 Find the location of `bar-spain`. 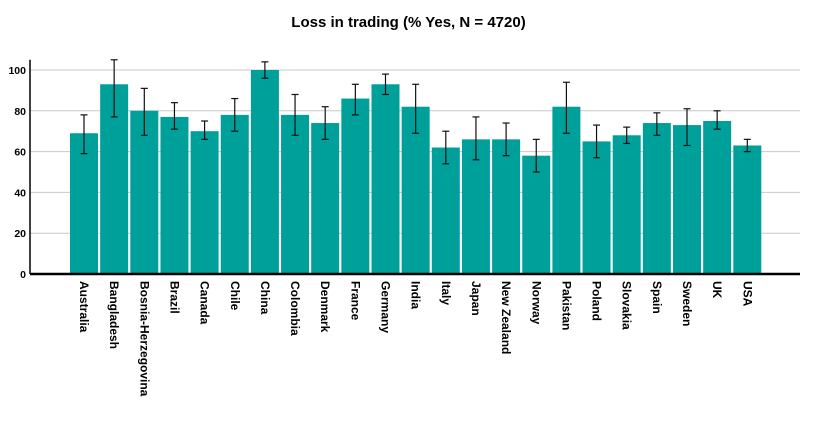

bar-spain is located at coordinates (656, 198).